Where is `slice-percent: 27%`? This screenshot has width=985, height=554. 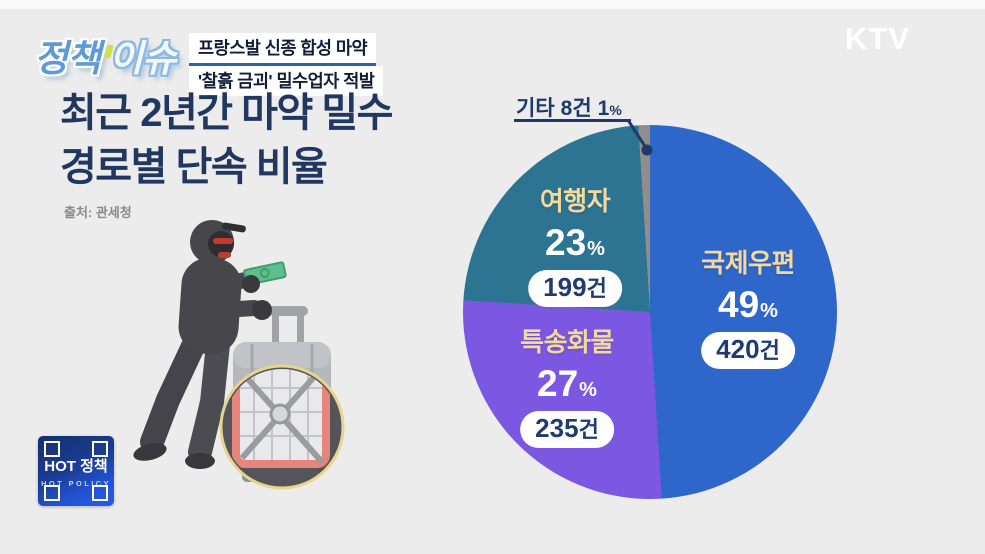
slice-percent: 27% is located at coordinates (567, 383).